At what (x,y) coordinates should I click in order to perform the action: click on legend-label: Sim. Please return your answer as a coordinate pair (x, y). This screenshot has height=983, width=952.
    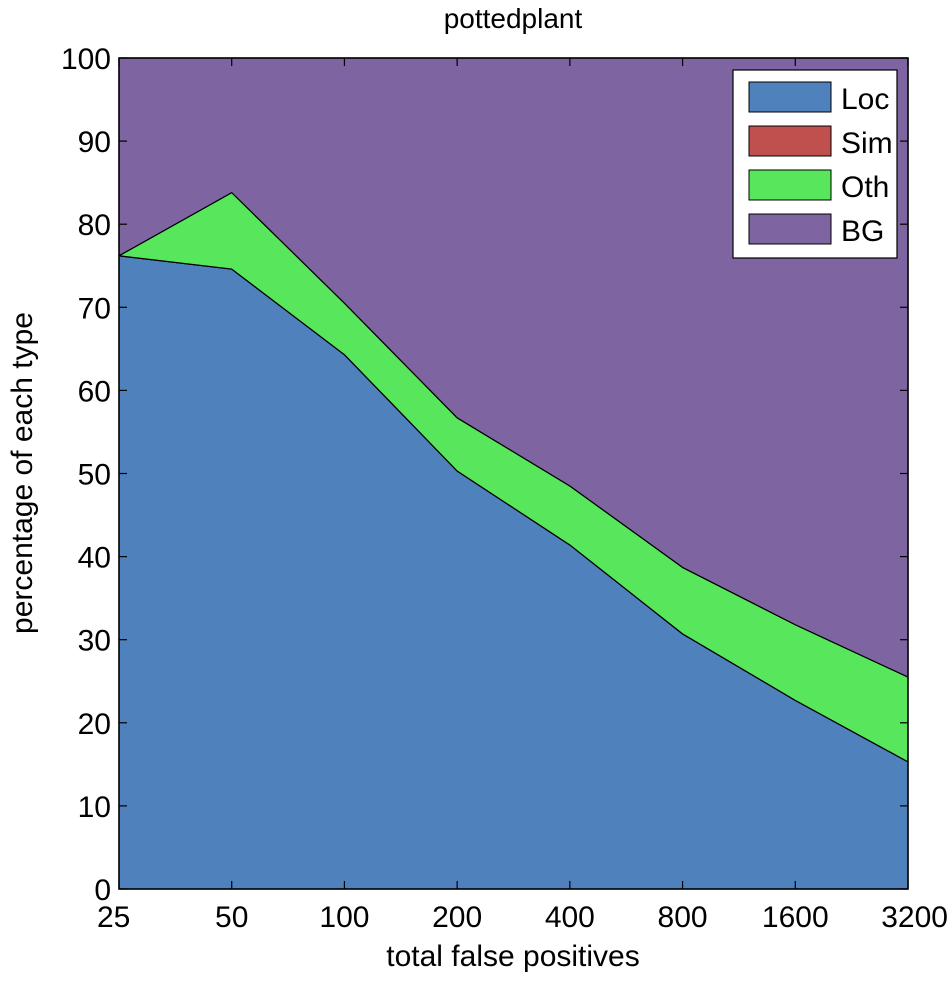
    Looking at the image, I should click on (867, 143).